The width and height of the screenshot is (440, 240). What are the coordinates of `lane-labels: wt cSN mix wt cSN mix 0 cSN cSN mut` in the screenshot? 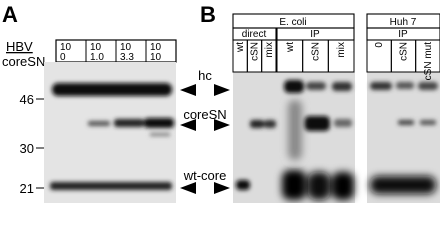 It's located at (336, 60).